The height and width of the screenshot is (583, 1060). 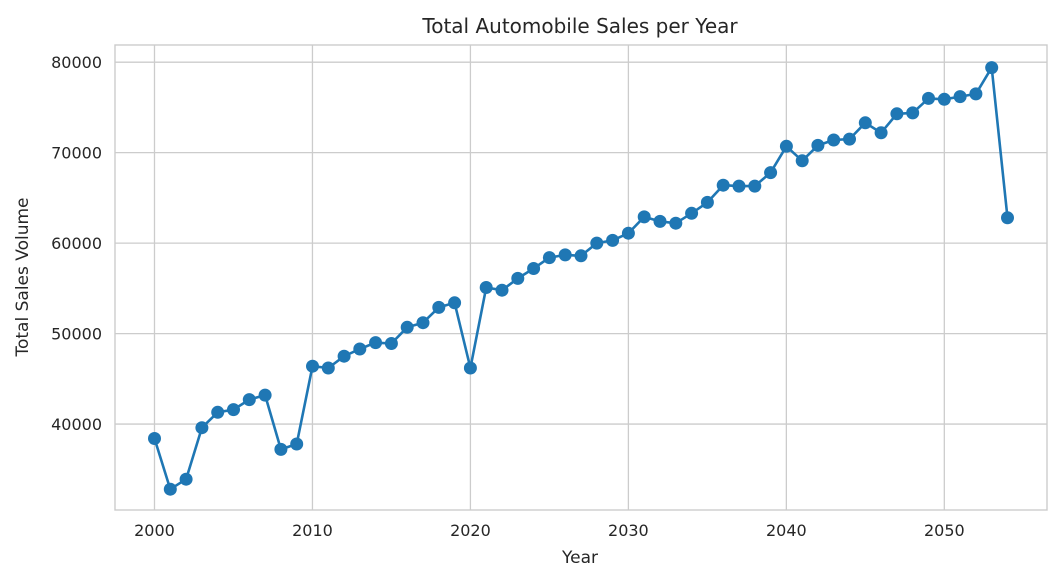 I want to click on y-tick-label: 80000, so click(x=76, y=62).